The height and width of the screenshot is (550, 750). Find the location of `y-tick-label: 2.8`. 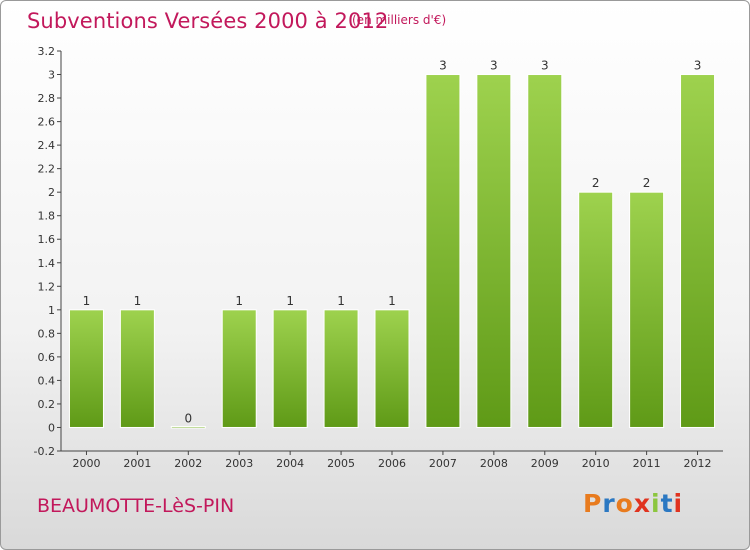

y-tick-label: 2.8 is located at coordinates (47, 98).